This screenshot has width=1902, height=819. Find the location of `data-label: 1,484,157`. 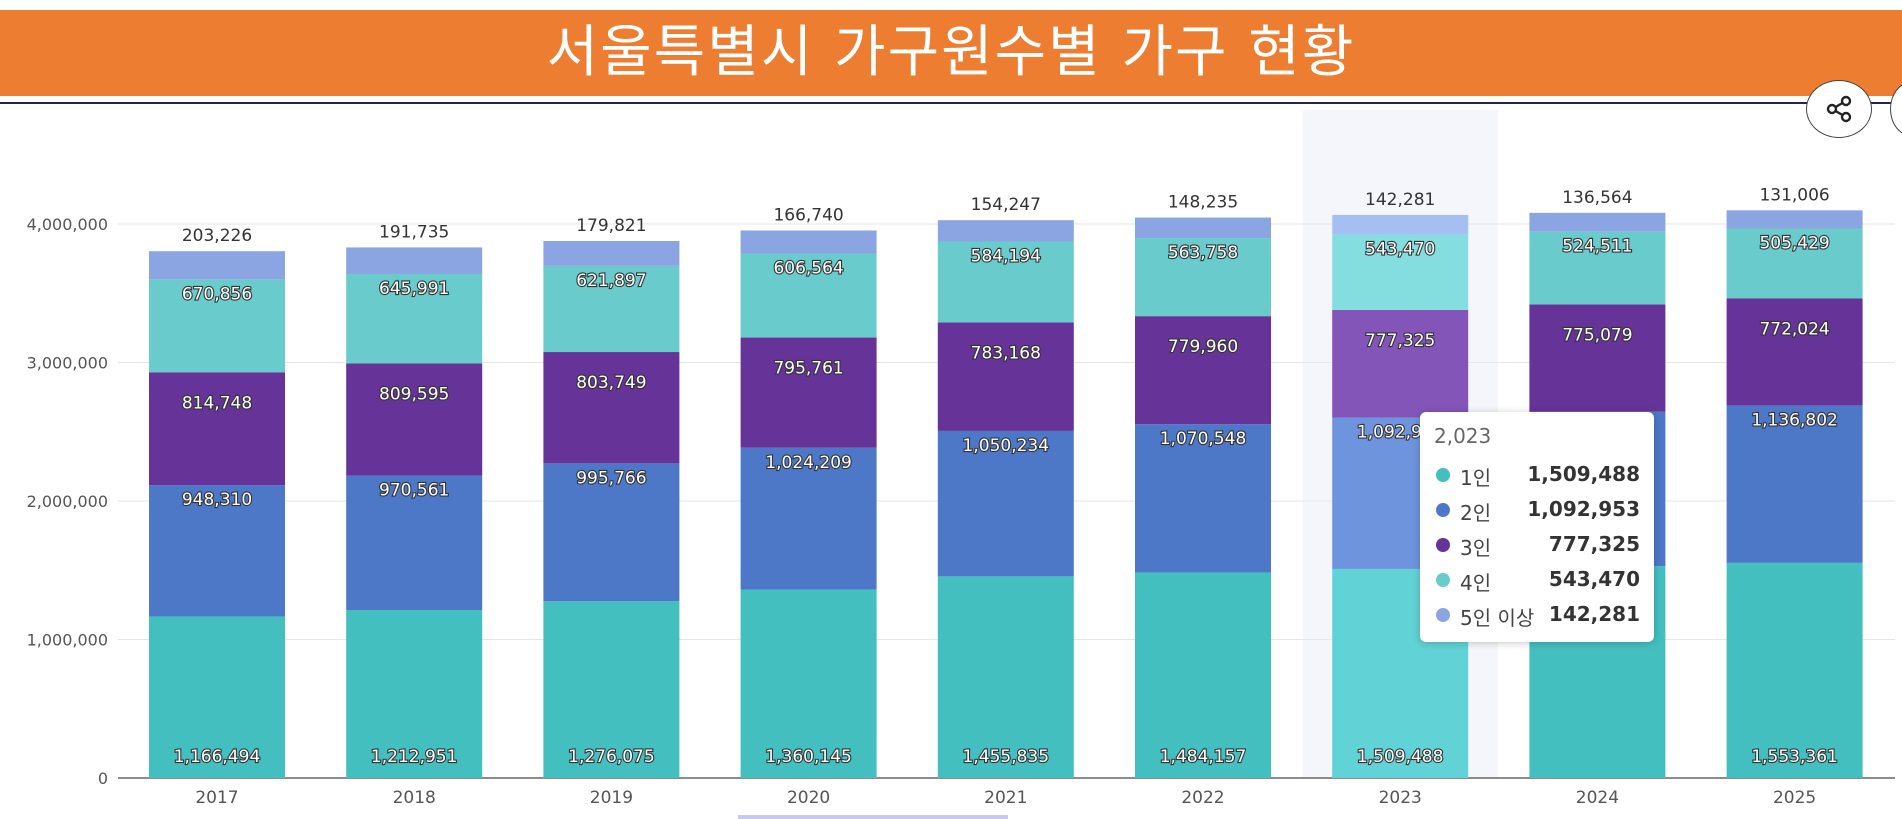

data-label: 1,484,157 is located at coordinates (1203, 757).